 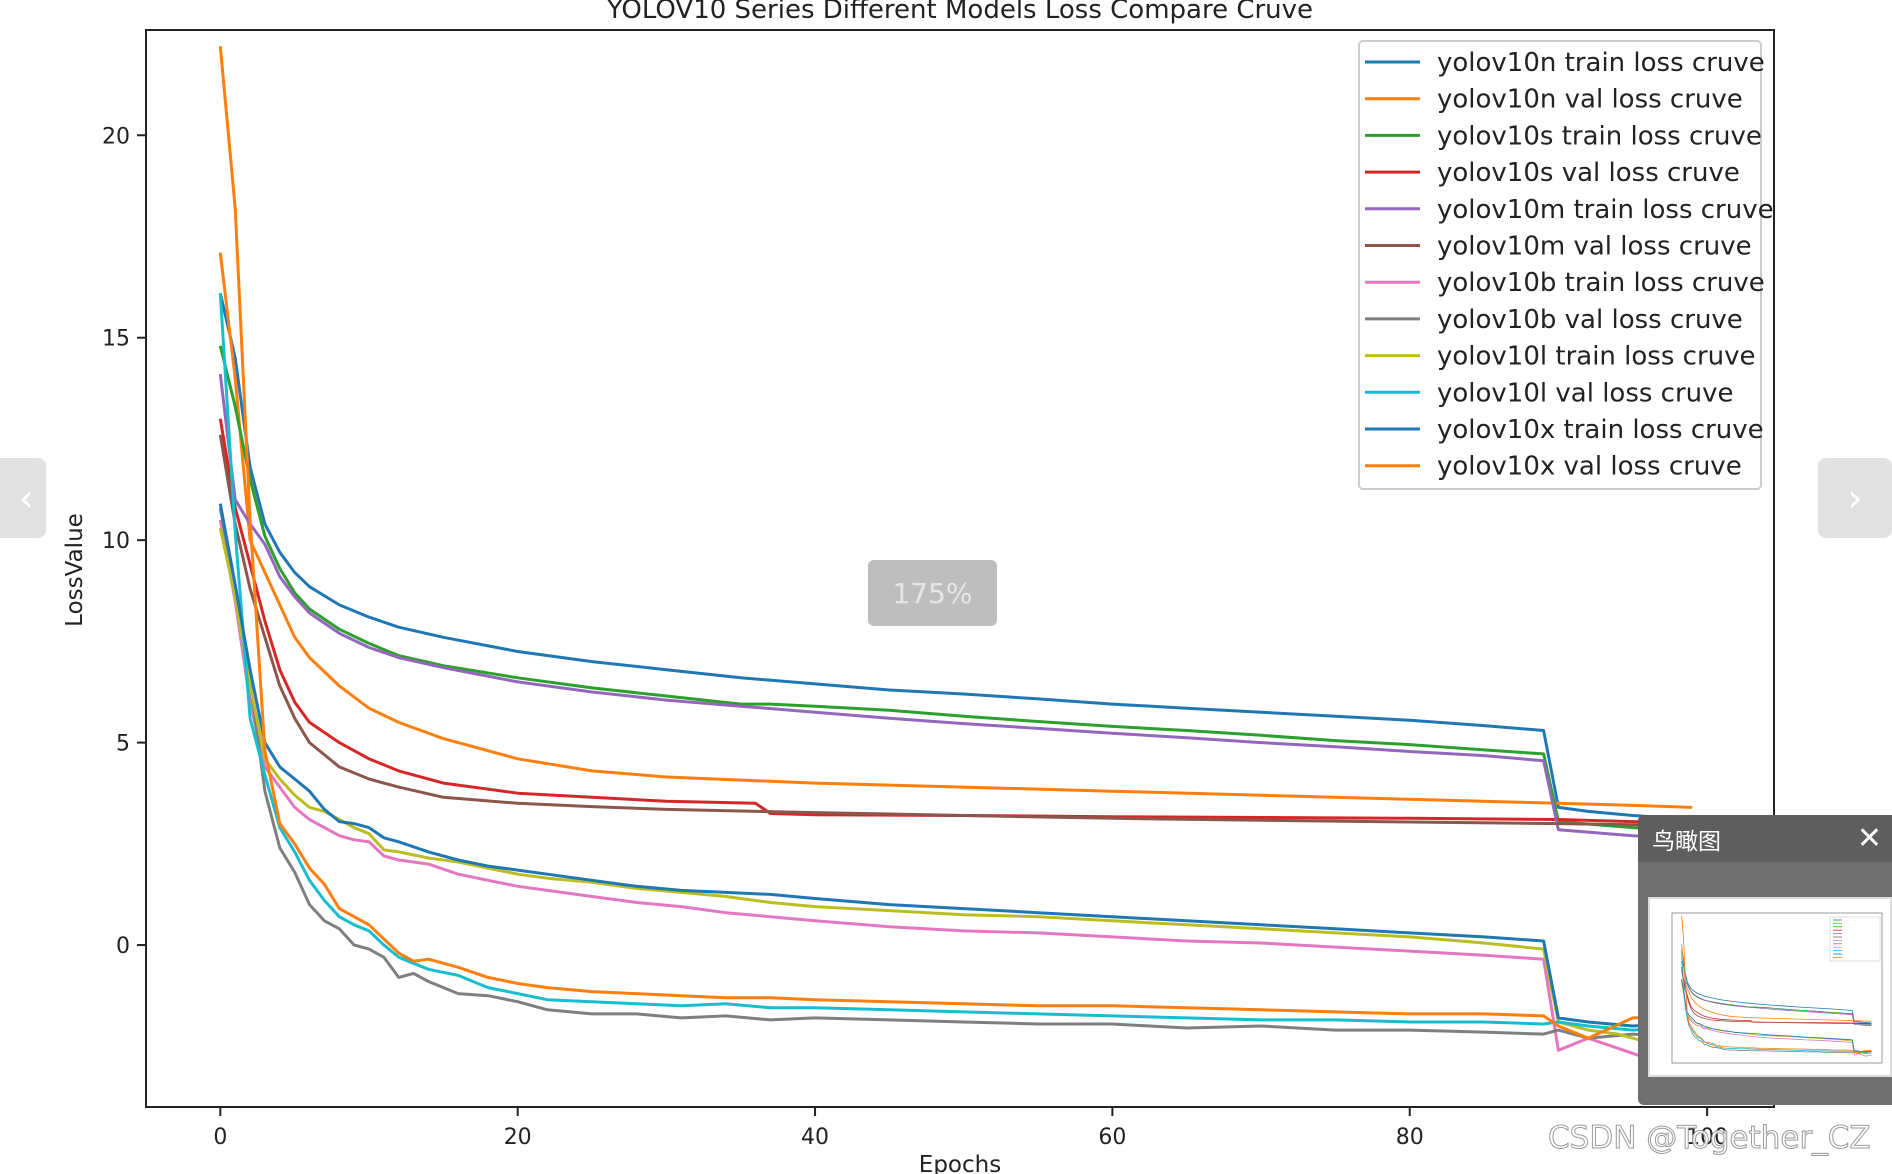 What do you see at coordinates (116, 541) in the screenshot?
I see `y-tick-label: 10` at bounding box center [116, 541].